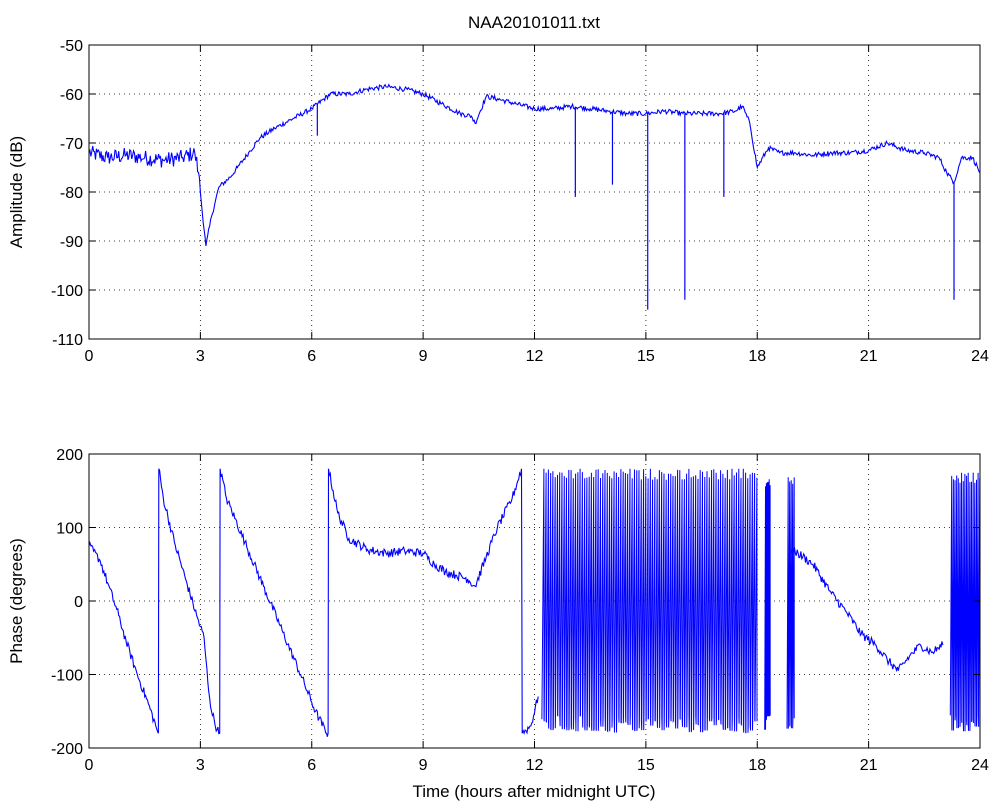  I want to click on y-tick-label: -50, so click(71, 46).